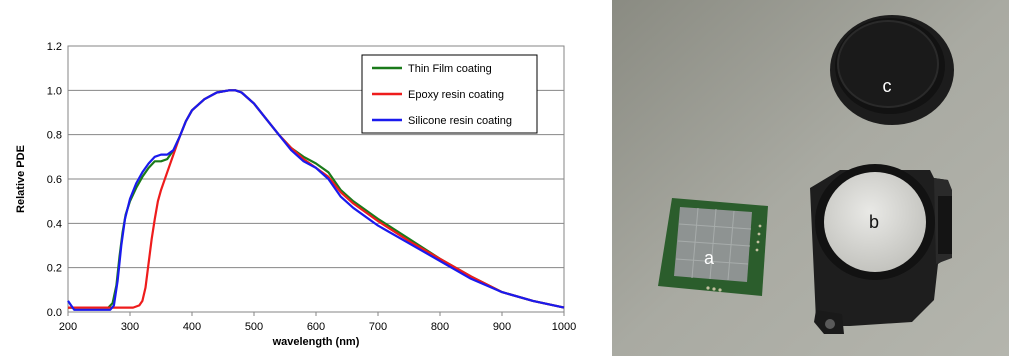 This screenshot has height=356, width=1009. What do you see at coordinates (874, 222) in the screenshot?
I see `label-b: b` at bounding box center [874, 222].